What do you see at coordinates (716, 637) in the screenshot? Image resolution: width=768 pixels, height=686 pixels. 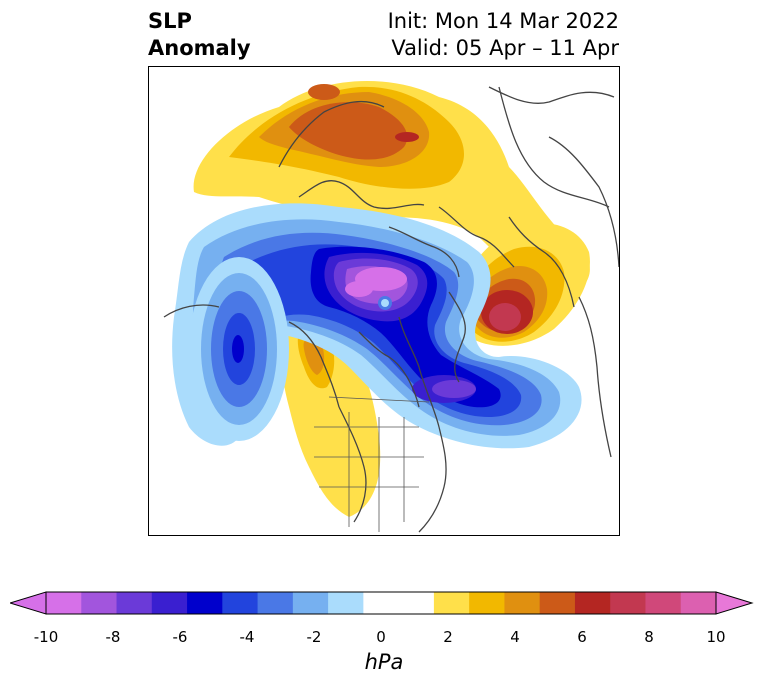 I see `colorbar-tick-label: 10` at bounding box center [716, 637].